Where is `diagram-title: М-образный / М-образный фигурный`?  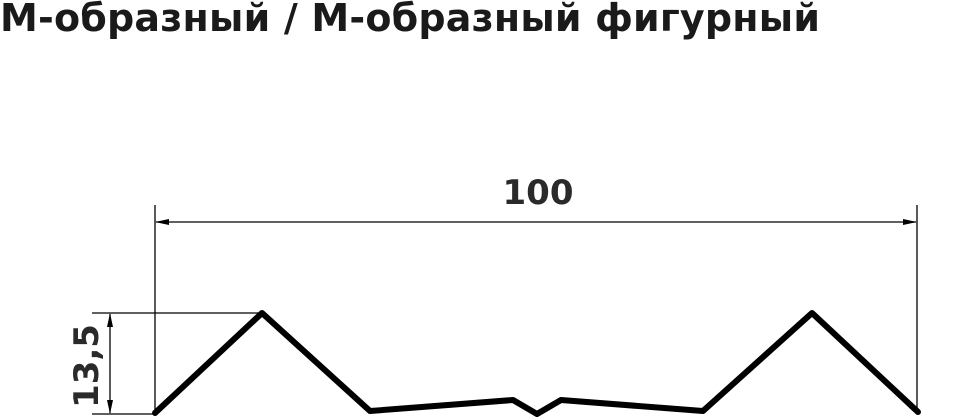 diagram-title: М-образный / М-образный фигурный is located at coordinates (410, 20).